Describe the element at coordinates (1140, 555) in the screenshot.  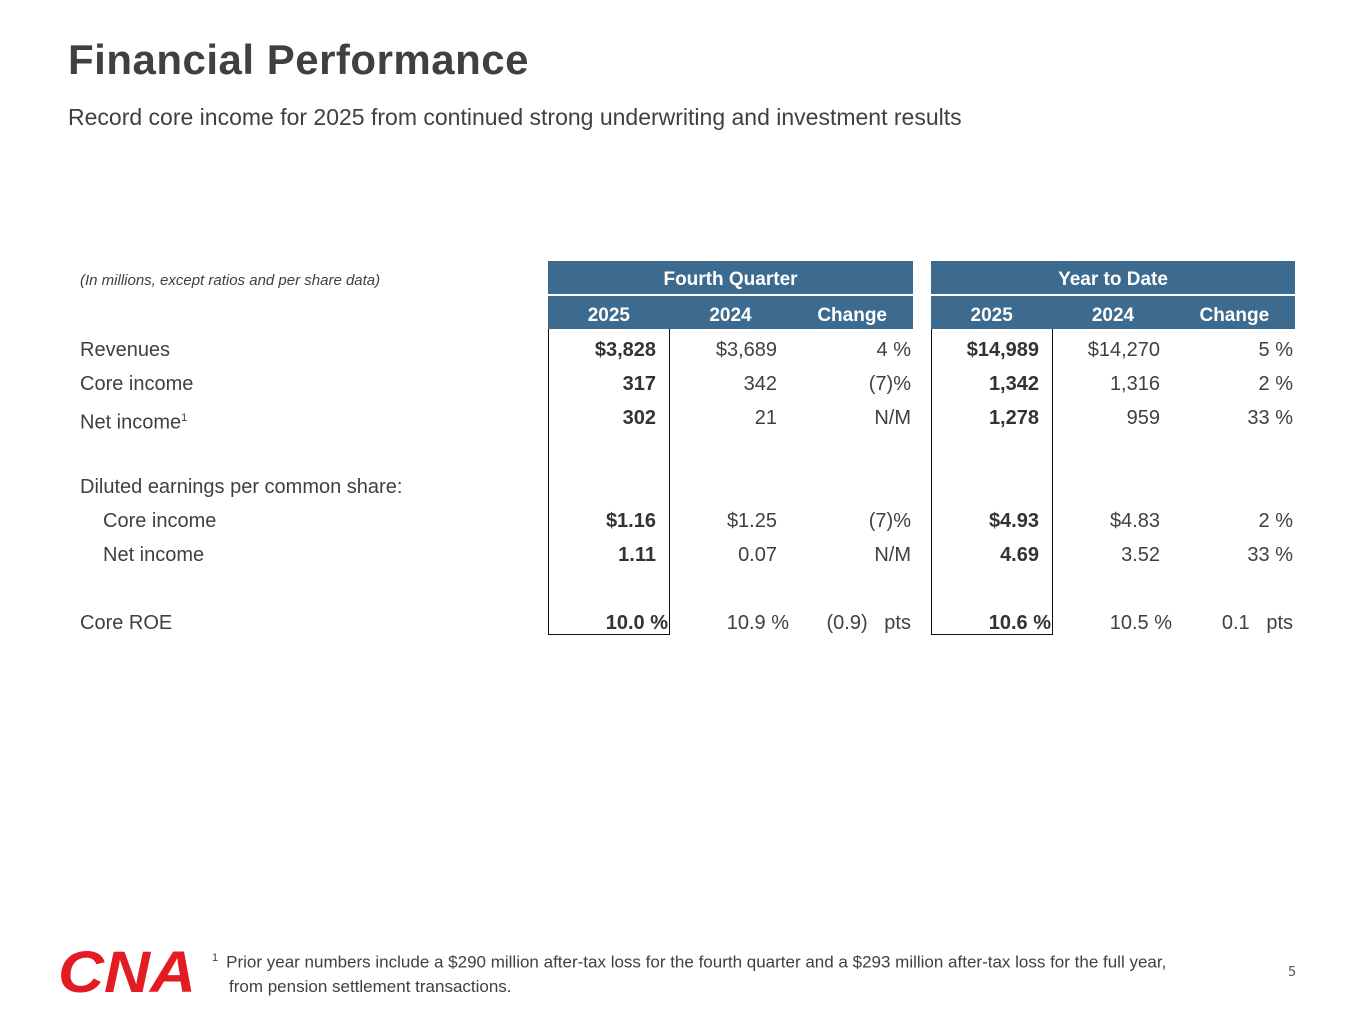
I see `ytd-cell: 3.52` at that location.